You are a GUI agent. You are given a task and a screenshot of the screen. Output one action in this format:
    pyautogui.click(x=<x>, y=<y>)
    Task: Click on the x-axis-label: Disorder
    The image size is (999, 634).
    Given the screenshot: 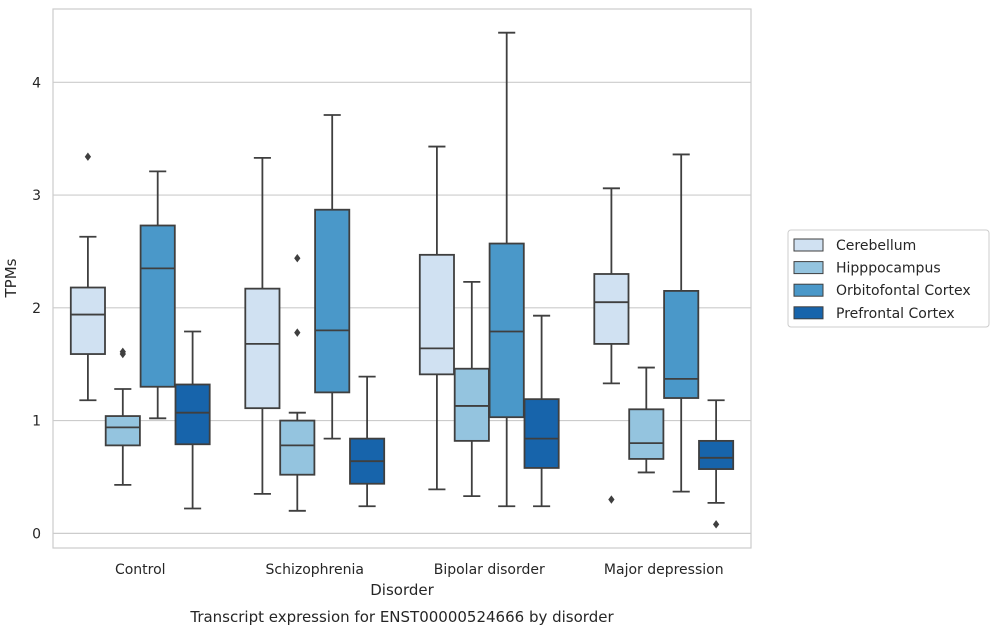 What is the action you would take?
    pyautogui.click(x=402, y=590)
    